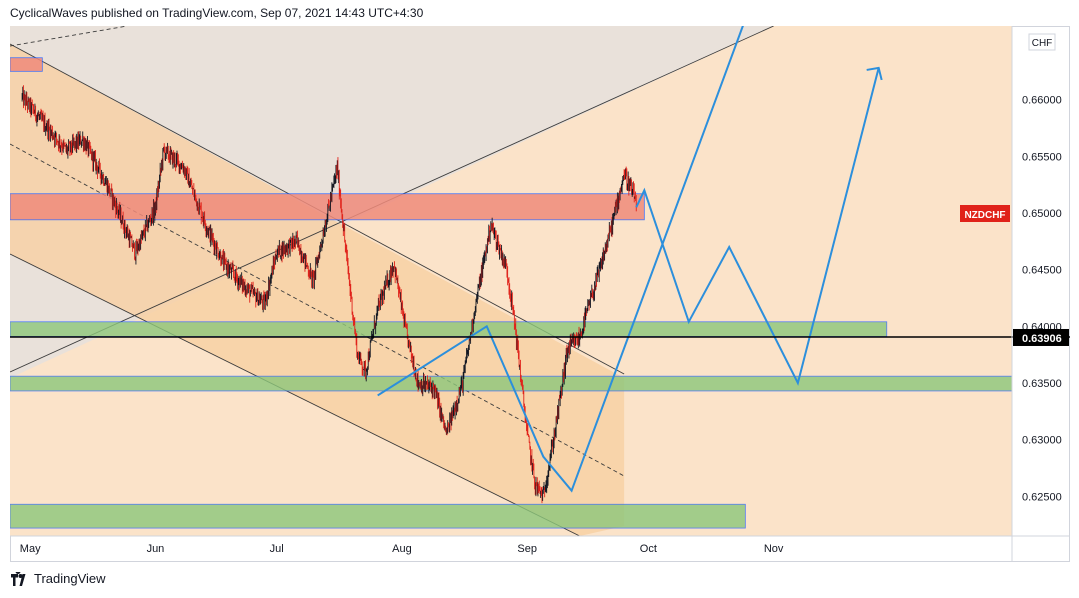 This screenshot has width=1079, height=598. I want to click on upper-dashed-line, so click(69, 36).